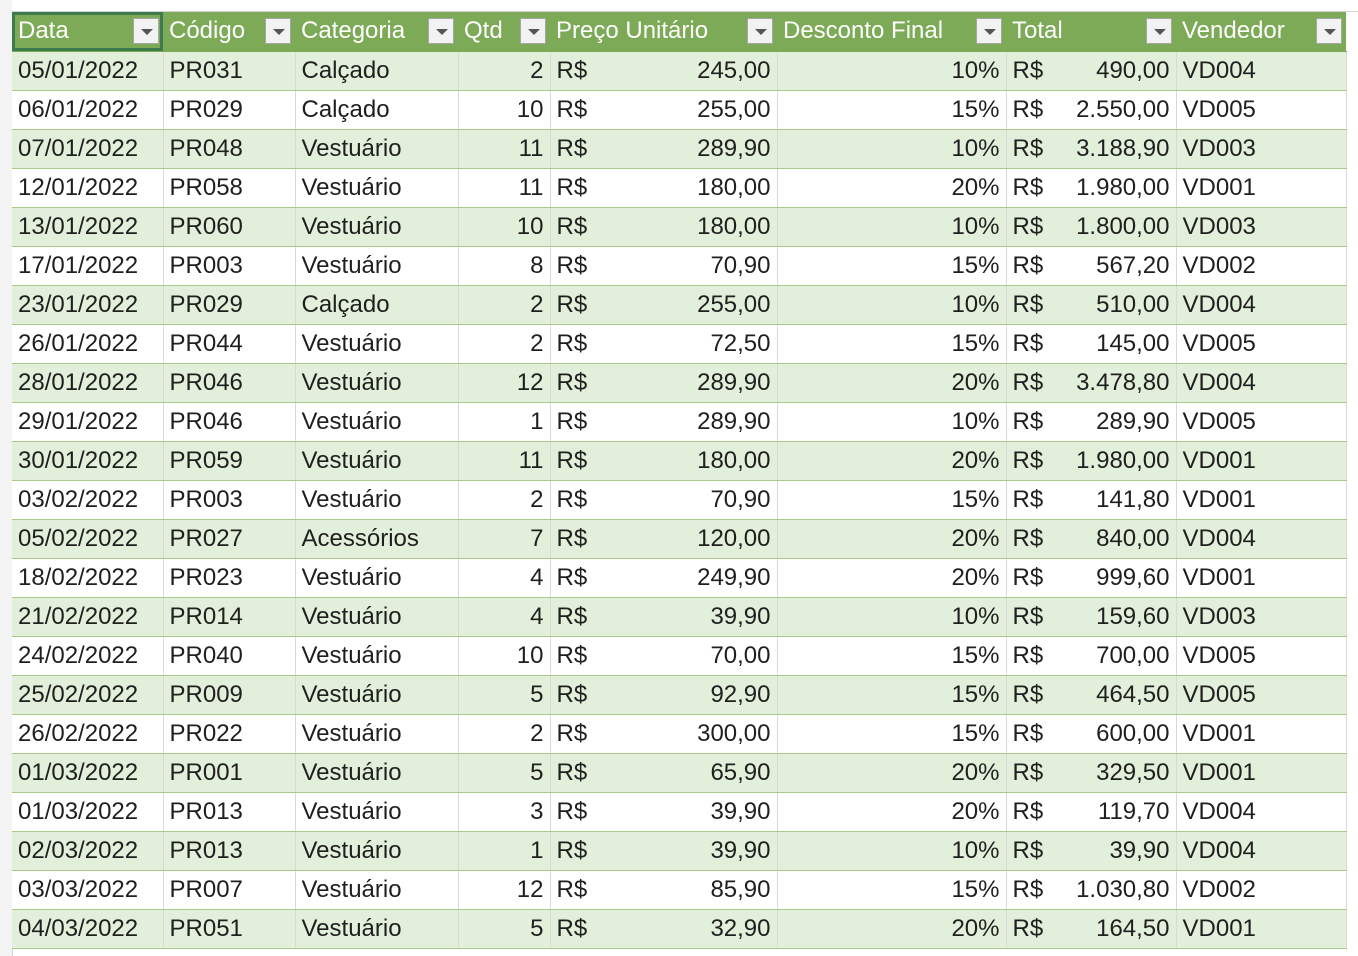 The height and width of the screenshot is (956, 1358). Describe the element at coordinates (229, 929) in the screenshot. I see `cell-code: PR051` at that location.